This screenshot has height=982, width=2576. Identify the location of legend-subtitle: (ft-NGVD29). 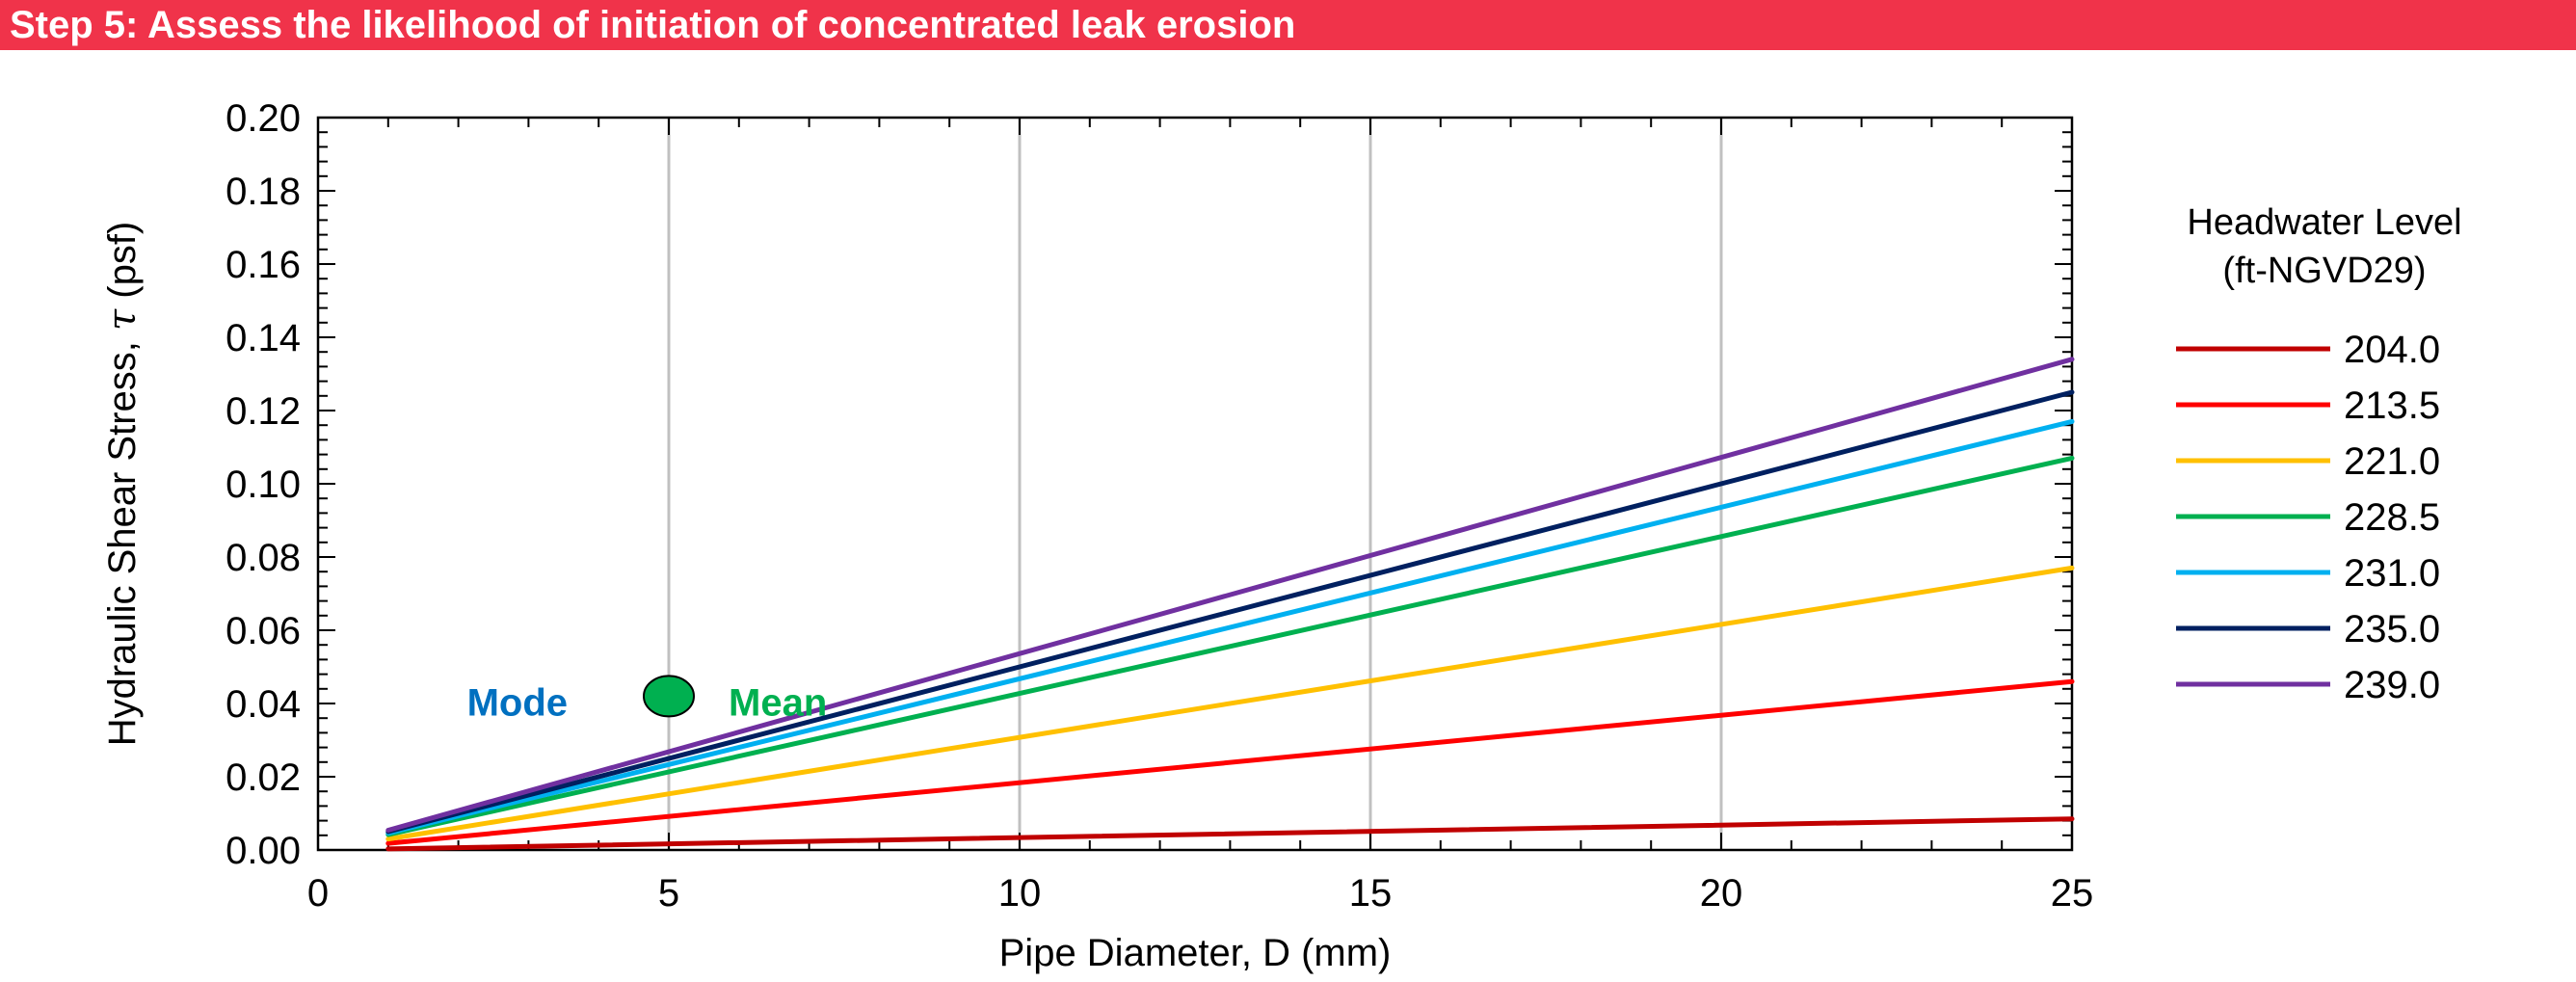
(2324, 271).